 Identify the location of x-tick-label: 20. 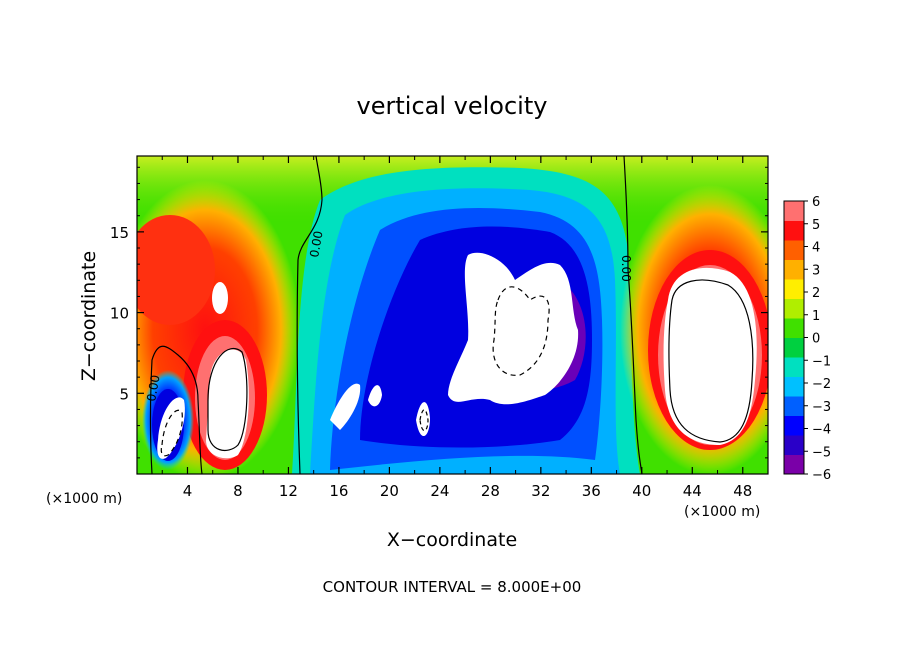
(389, 491).